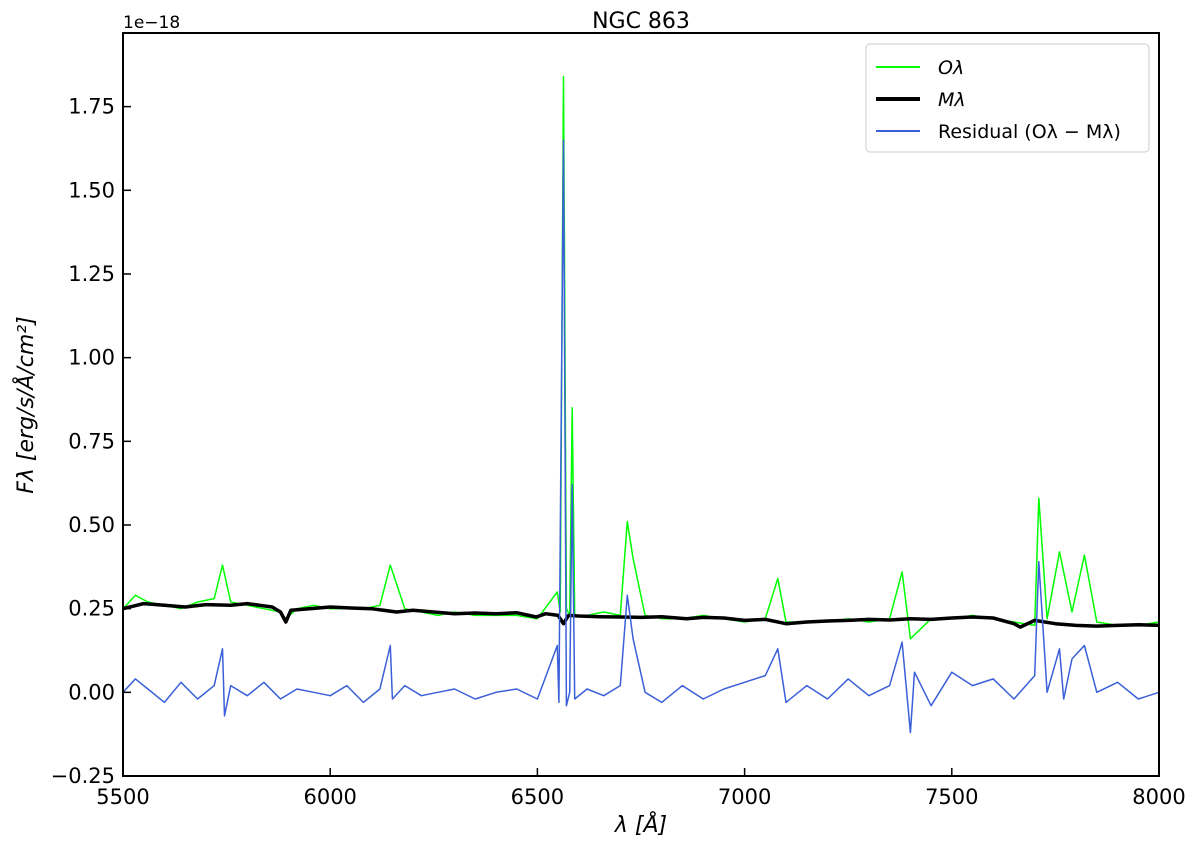 The image size is (1200, 849). Describe the element at coordinates (91, 692) in the screenshot. I see `y-tick-label: 0.00` at that location.